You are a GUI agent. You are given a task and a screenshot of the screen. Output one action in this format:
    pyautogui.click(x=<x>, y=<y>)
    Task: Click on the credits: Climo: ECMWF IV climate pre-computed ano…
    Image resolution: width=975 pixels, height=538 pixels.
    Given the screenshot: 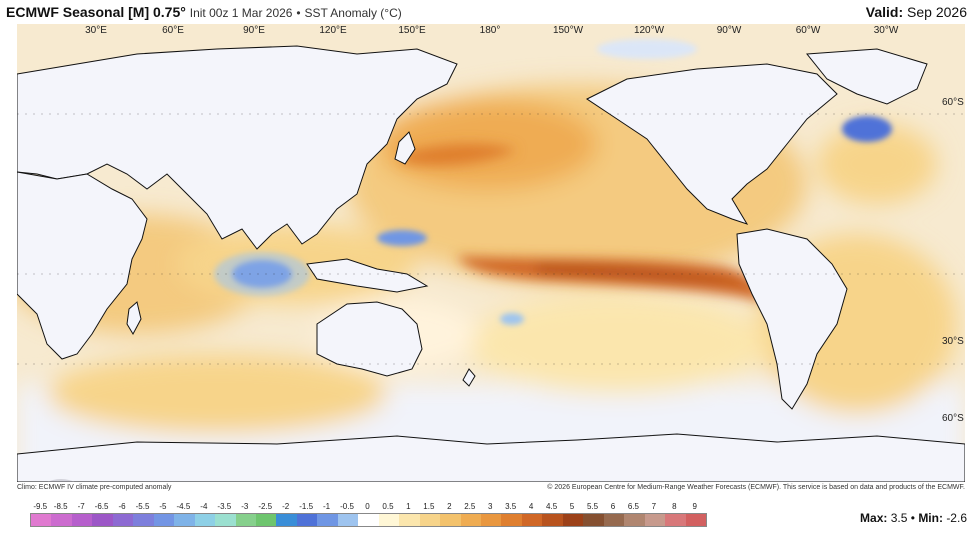 What is the action you would take?
    pyautogui.click(x=491, y=490)
    